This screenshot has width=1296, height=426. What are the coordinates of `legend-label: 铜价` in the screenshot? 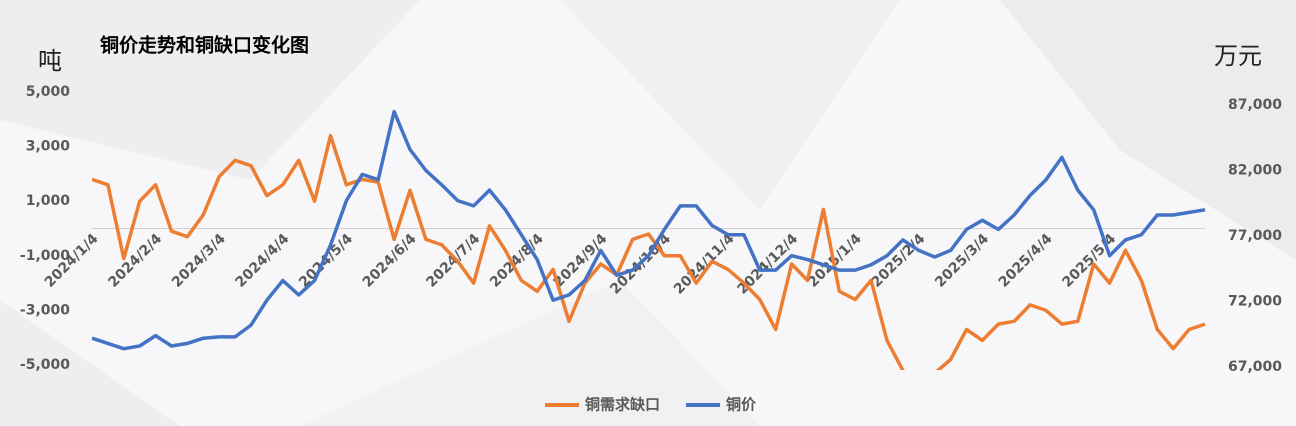 It's located at (741, 405).